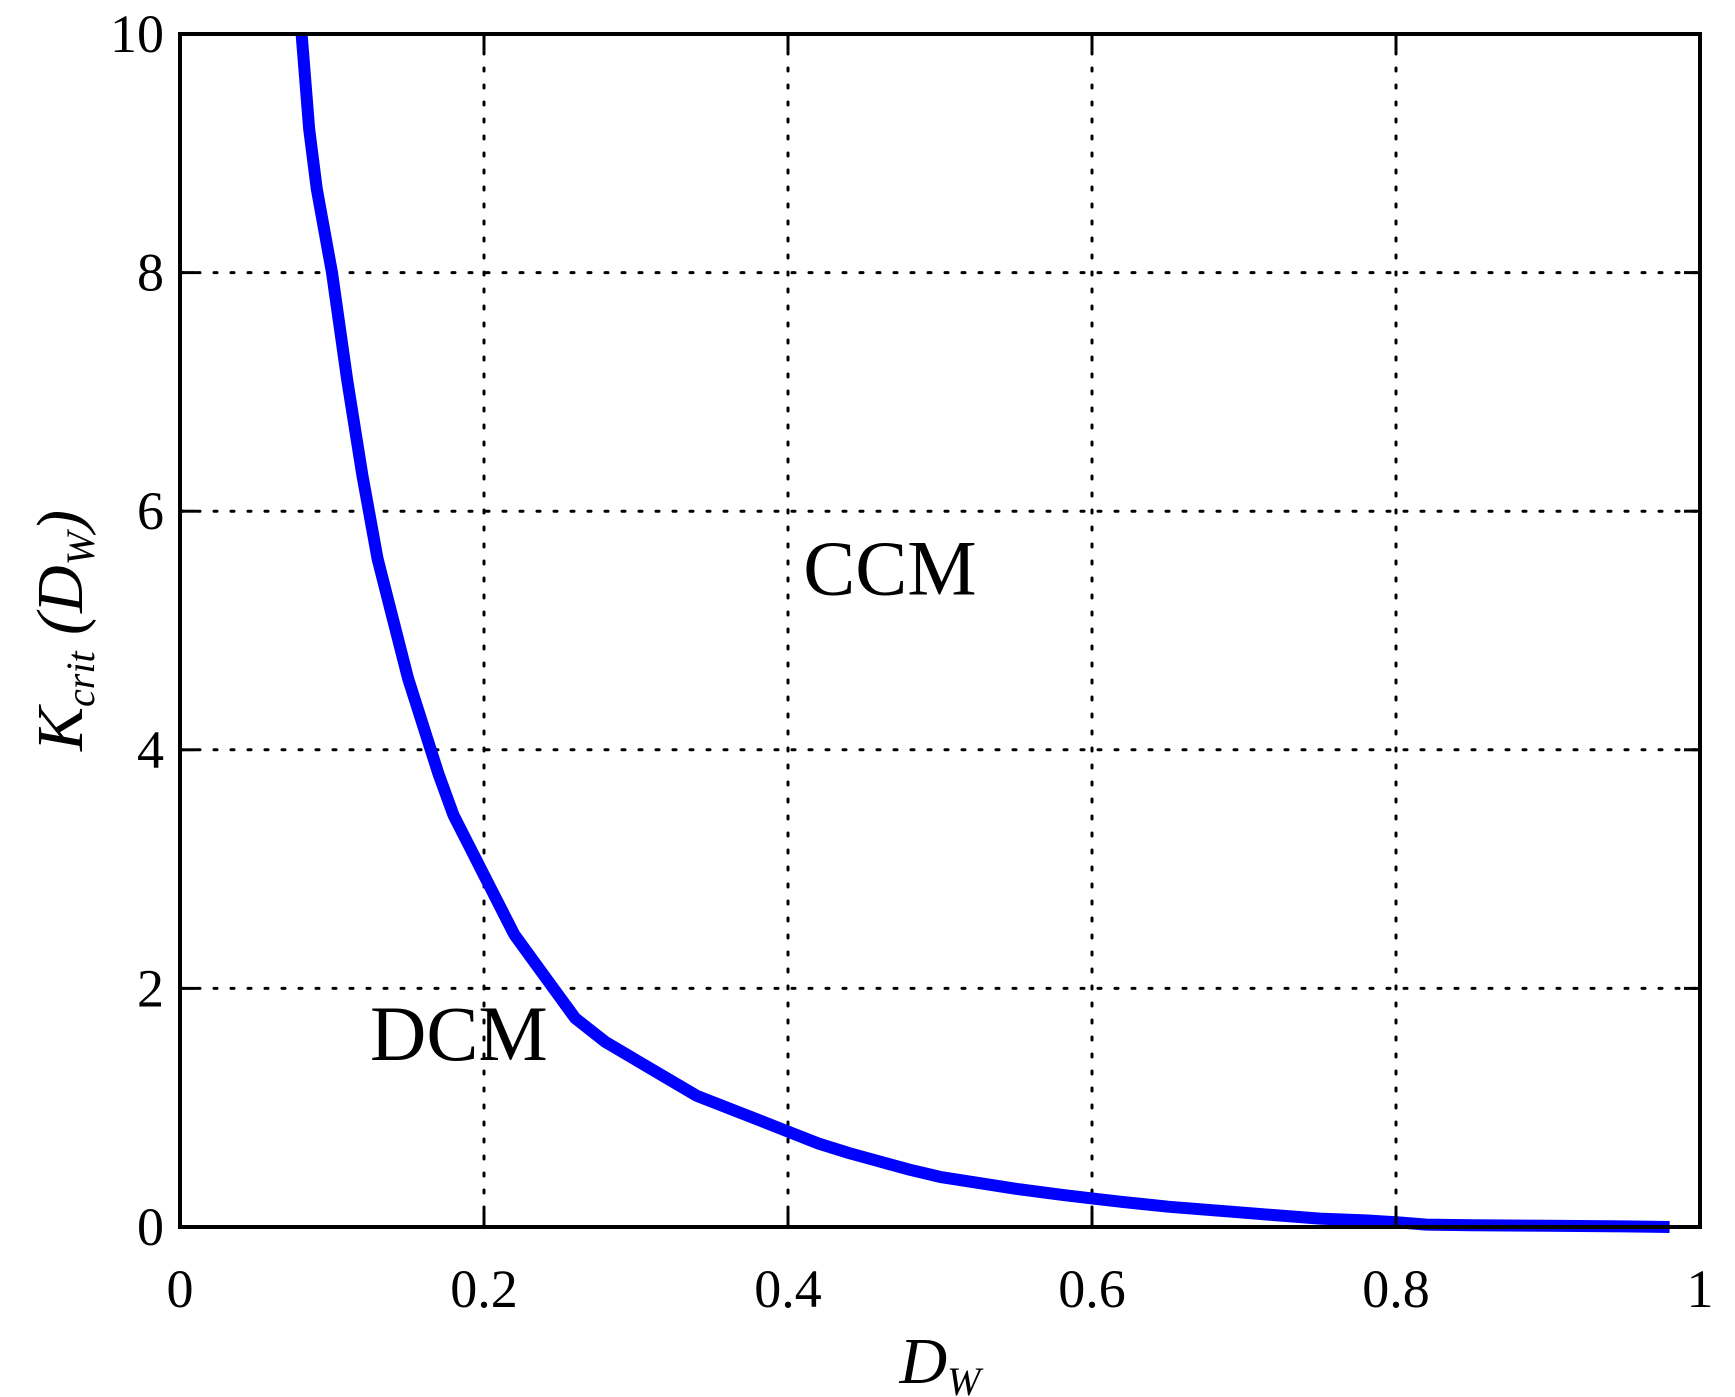 The image size is (1735, 1397). What do you see at coordinates (150, 273) in the screenshot?
I see `y-tick-label: 8` at bounding box center [150, 273].